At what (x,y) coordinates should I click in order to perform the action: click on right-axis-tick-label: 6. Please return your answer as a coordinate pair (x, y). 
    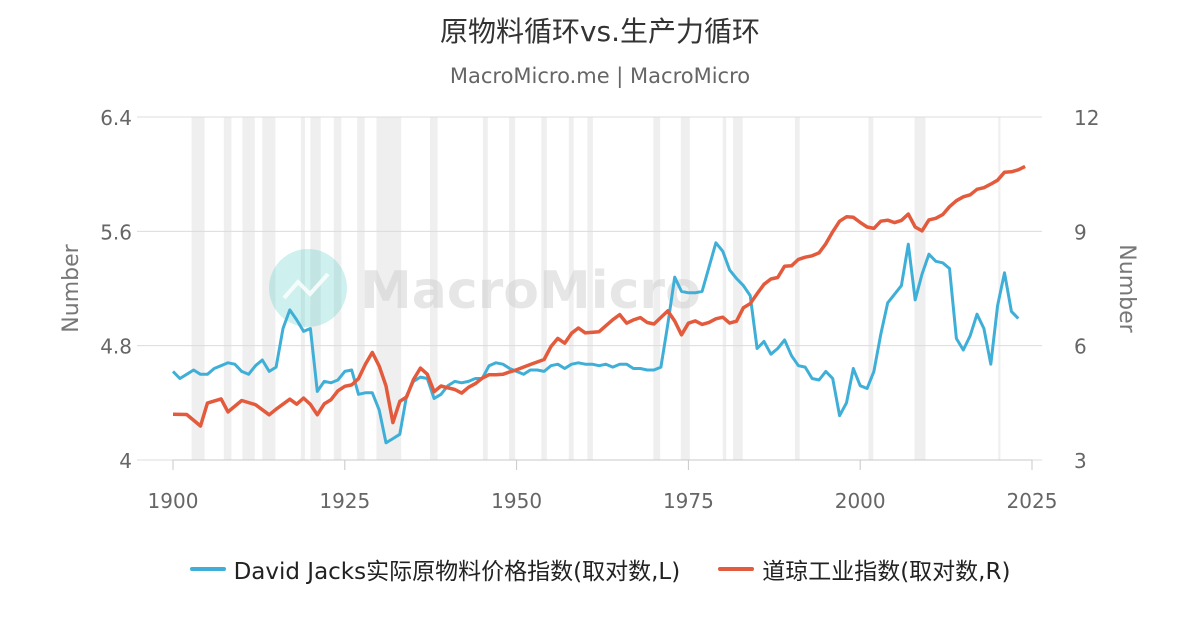
    Looking at the image, I should click on (1080, 347).